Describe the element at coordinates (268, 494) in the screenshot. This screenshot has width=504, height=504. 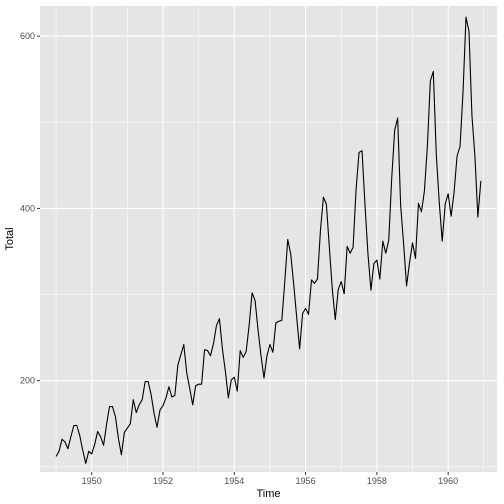
I see `x-axis-title: Time` at that location.